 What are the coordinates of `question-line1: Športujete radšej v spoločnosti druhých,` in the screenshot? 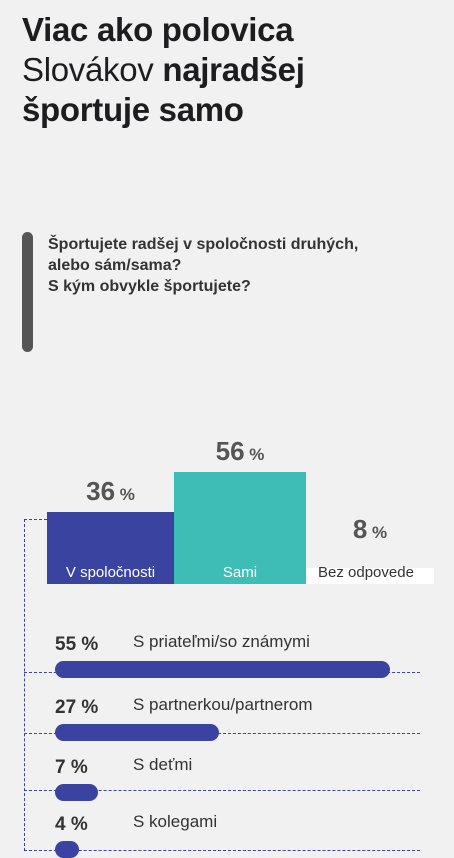 It's located at (203, 244).